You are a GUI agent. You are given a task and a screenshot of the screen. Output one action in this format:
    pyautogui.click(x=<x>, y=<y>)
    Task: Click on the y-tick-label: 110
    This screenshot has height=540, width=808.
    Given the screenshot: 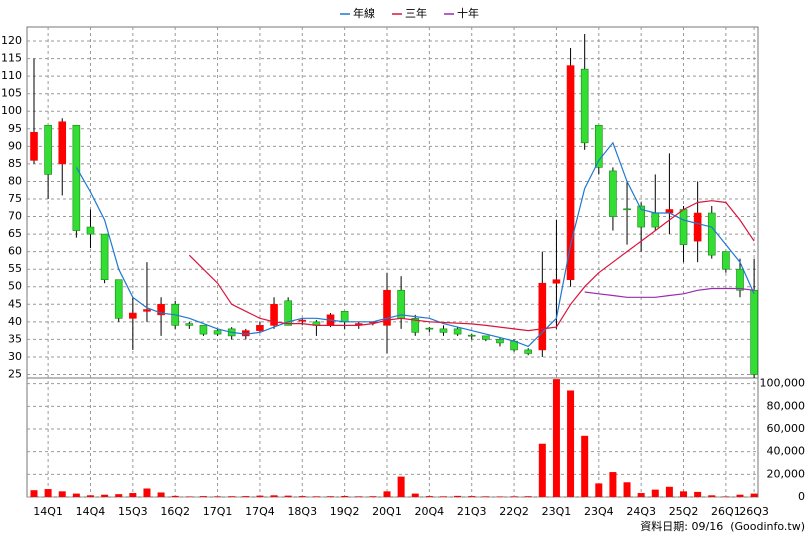 What is the action you would take?
    pyautogui.click(x=11, y=75)
    